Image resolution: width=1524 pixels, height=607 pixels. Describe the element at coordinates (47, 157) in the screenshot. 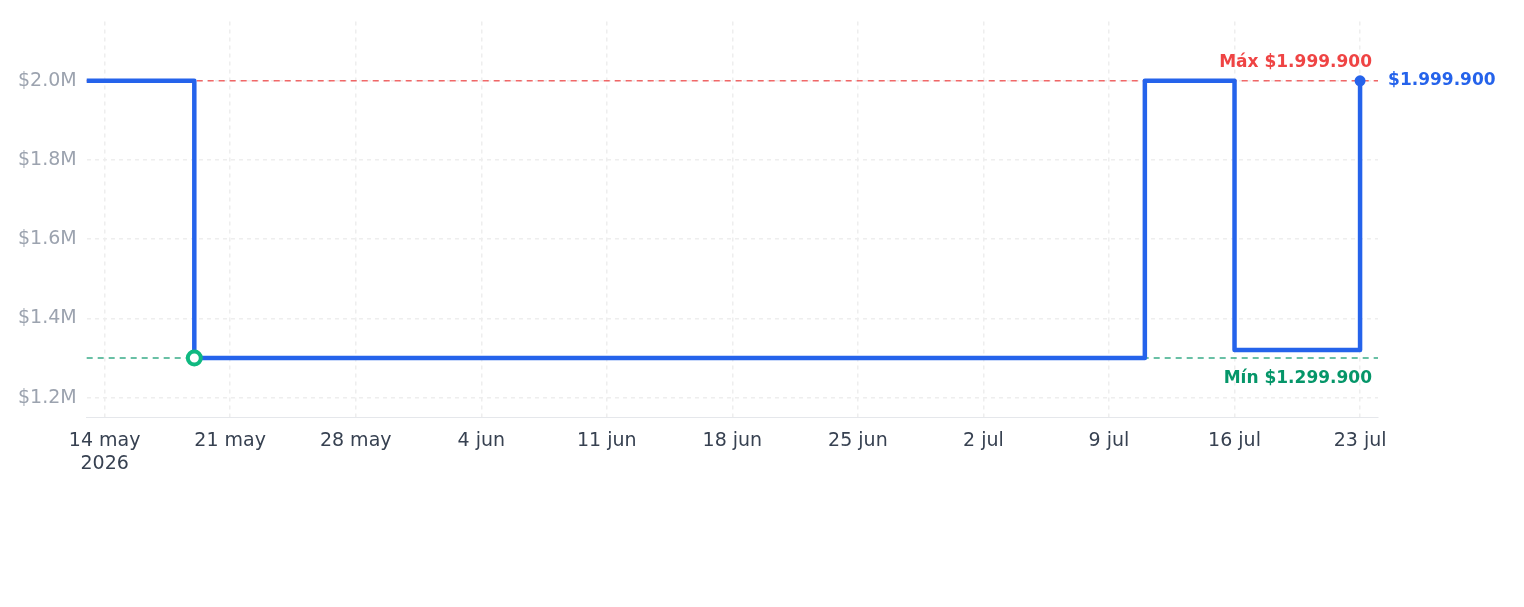

I see `y-tick-label: $1.8M` at that location.